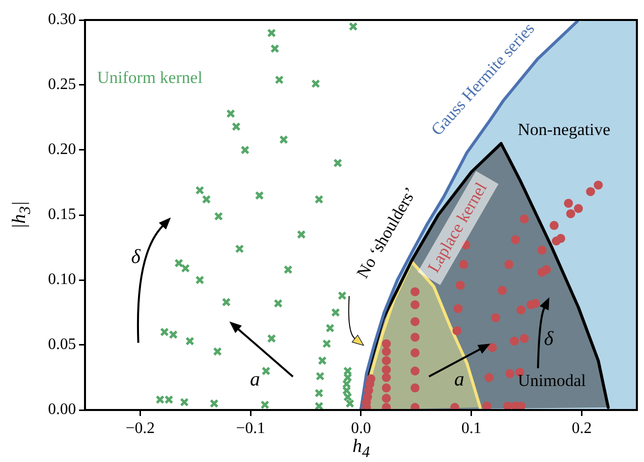 The width and height of the screenshot is (644, 462). What do you see at coordinates (360, 428) in the screenshot?
I see `x-tick-label: 0.0` at bounding box center [360, 428].